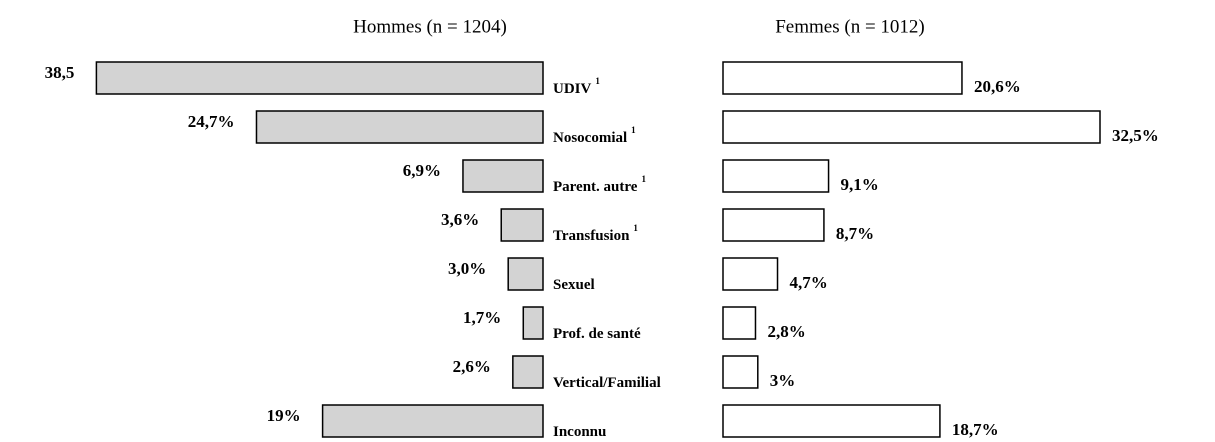 Image resolution: width=1215 pixels, height=442 pixels. I want to click on category-label: Inconnu, so click(579, 432).